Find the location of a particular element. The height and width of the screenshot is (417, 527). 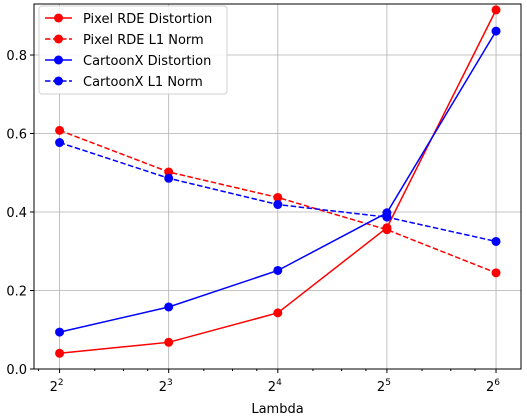

y-tick-label: 0.0 is located at coordinates (16, 370).